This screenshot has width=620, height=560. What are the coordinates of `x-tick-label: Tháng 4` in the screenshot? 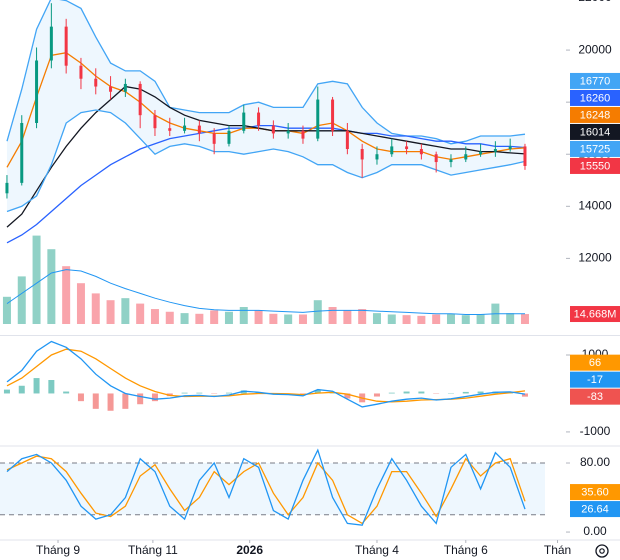 It's located at (377, 550).